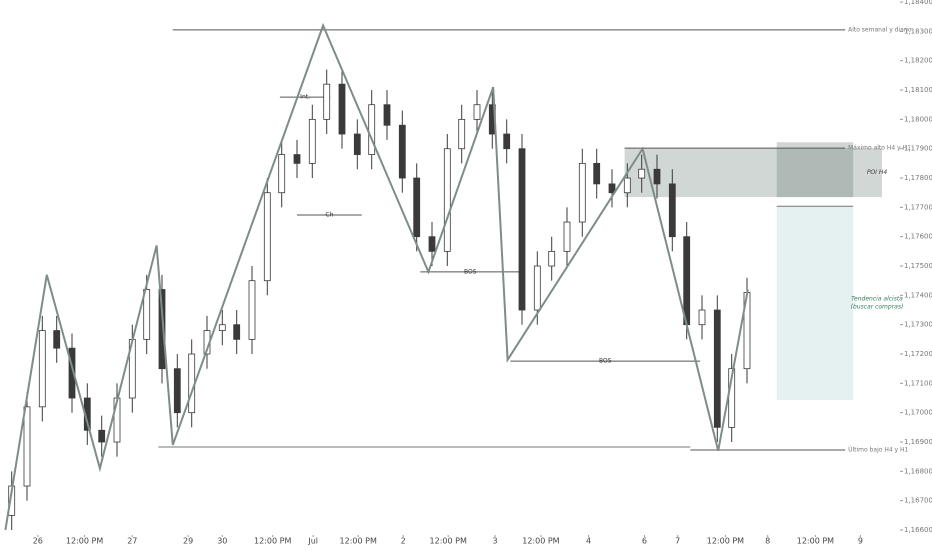 The image size is (932, 550). I want to click on y-tick-label: 1,18000, so click(918, 119).